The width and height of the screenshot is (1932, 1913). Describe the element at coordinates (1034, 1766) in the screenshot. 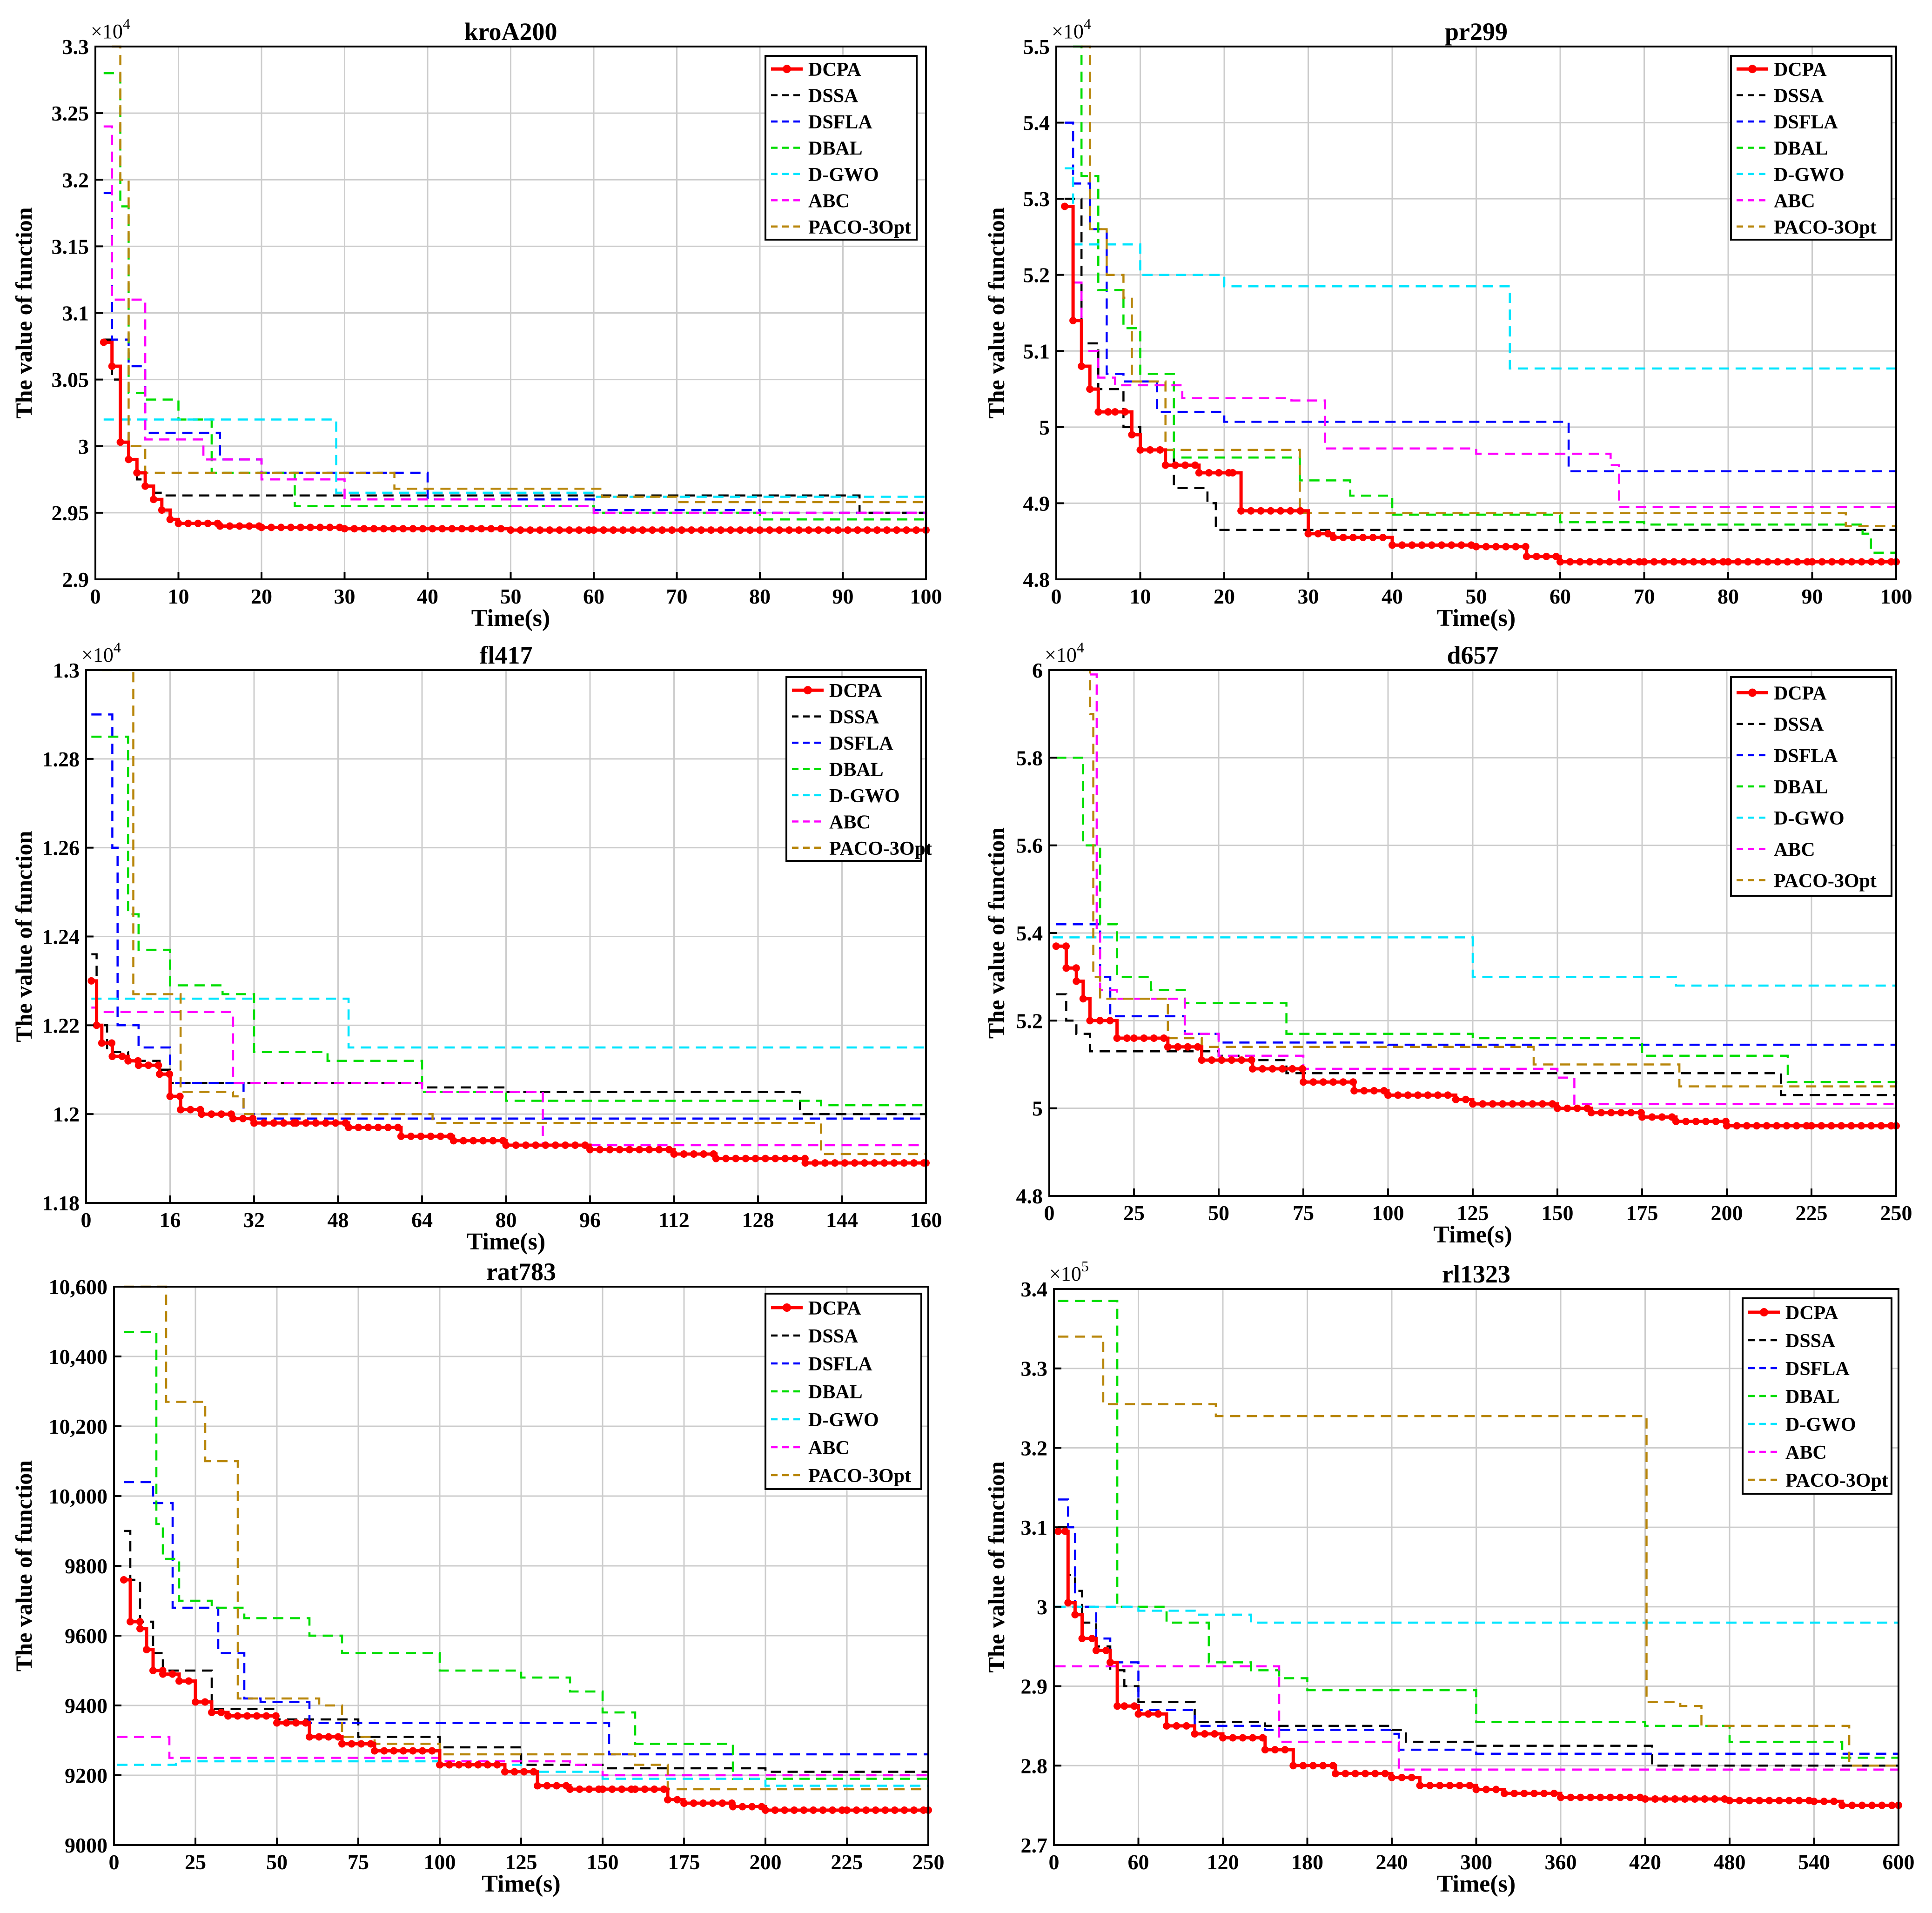

I see `y-tick-label: 2.8` at that location.